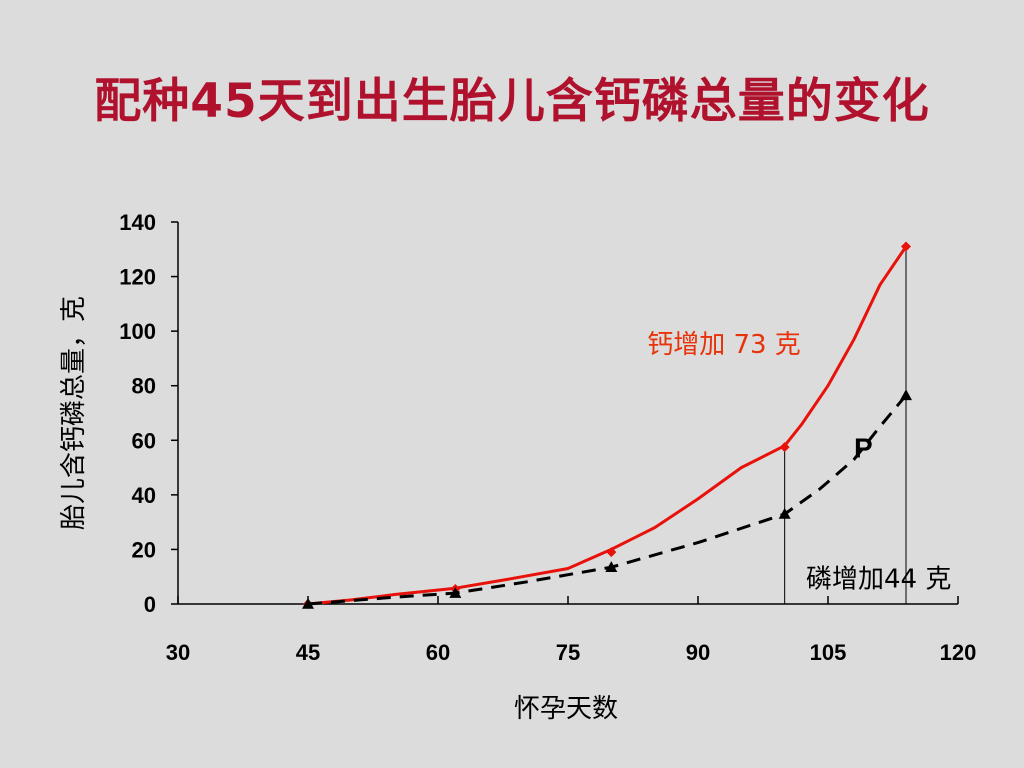 This screenshot has width=1024, height=768. Describe the element at coordinates (144, 549) in the screenshot. I see `y-tick-label: 20` at that location.